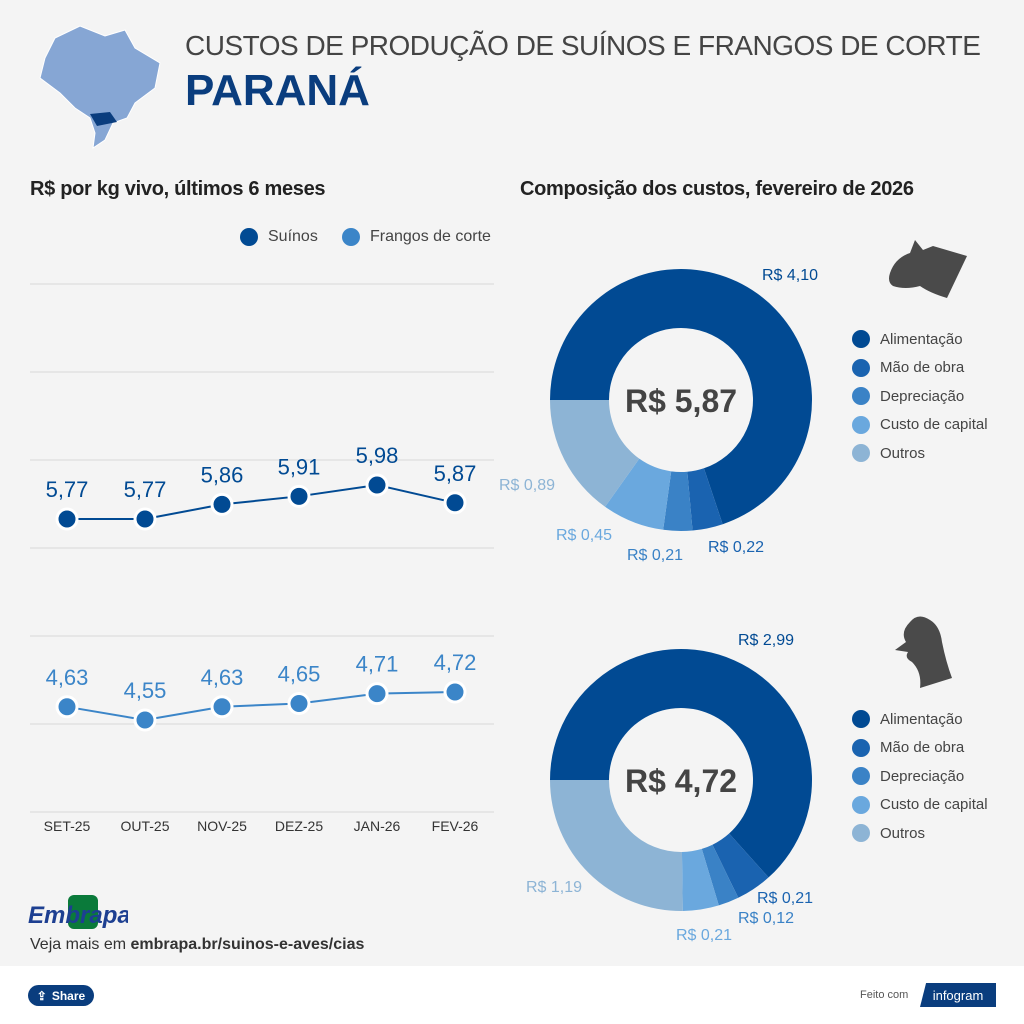 This screenshot has width=1024, height=1024. Describe the element at coordinates (681, 401) in the screenshot. I see `donut-total: R$ 5,87` at that location.